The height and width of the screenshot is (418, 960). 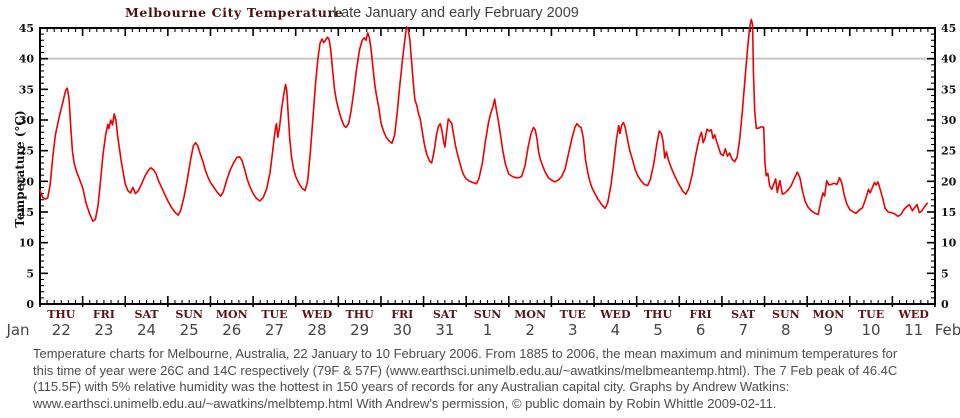 What do you see at coordinates (456, 13) in the screenshot?
I see `chart-subtitle: Late January and early February 2009` at bounding box center [456, 13].